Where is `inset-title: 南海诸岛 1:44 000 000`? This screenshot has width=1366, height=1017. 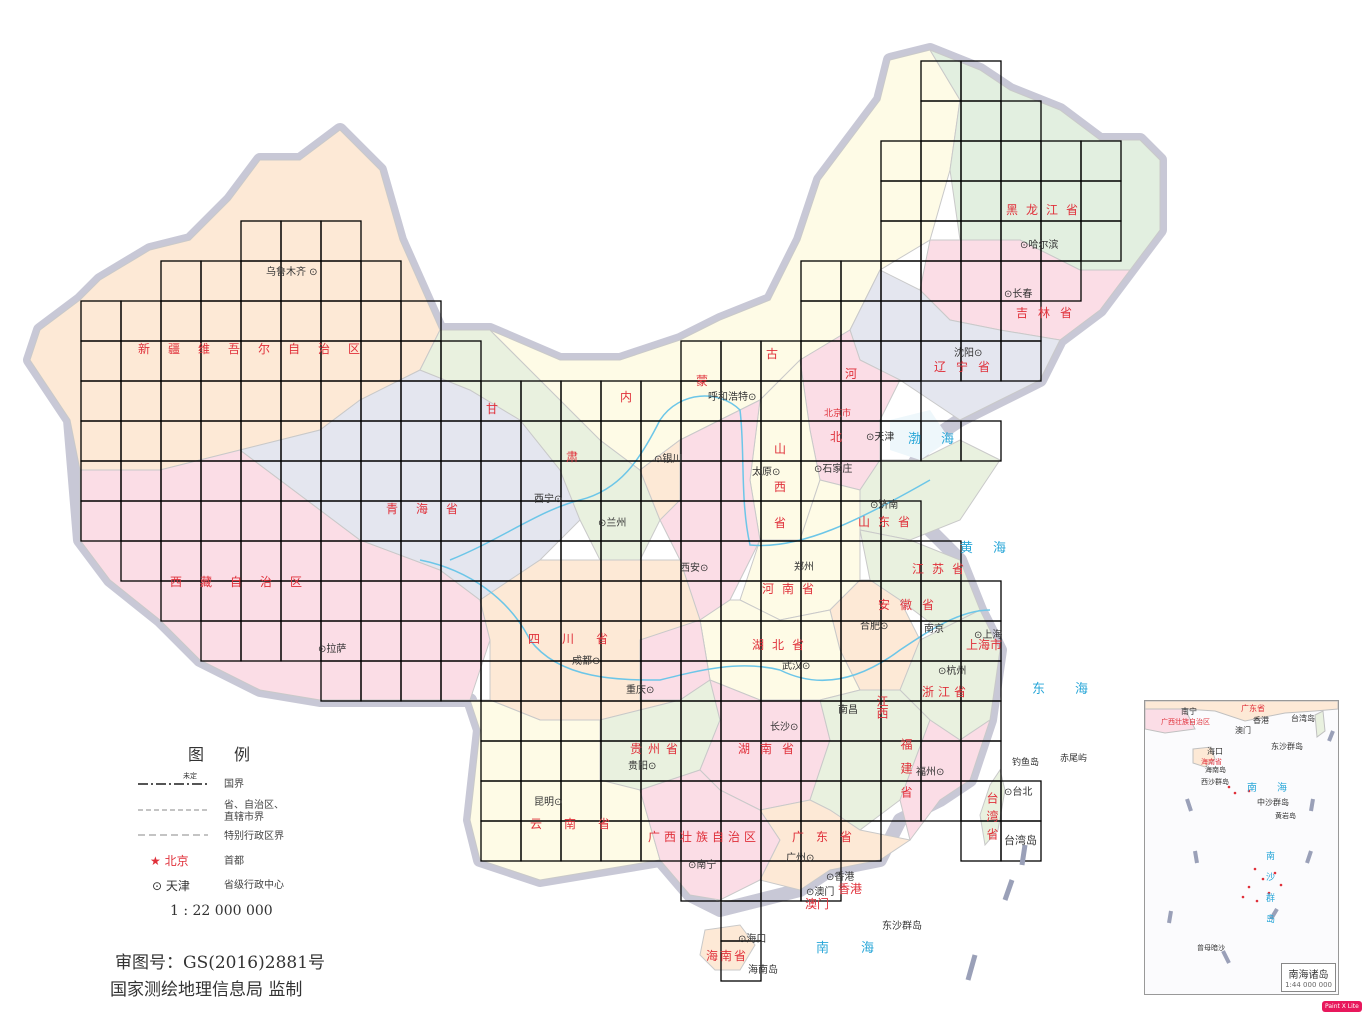
inset-title: 南海诸岛 1:44 000 000 is located at coordinates (1308, 977).